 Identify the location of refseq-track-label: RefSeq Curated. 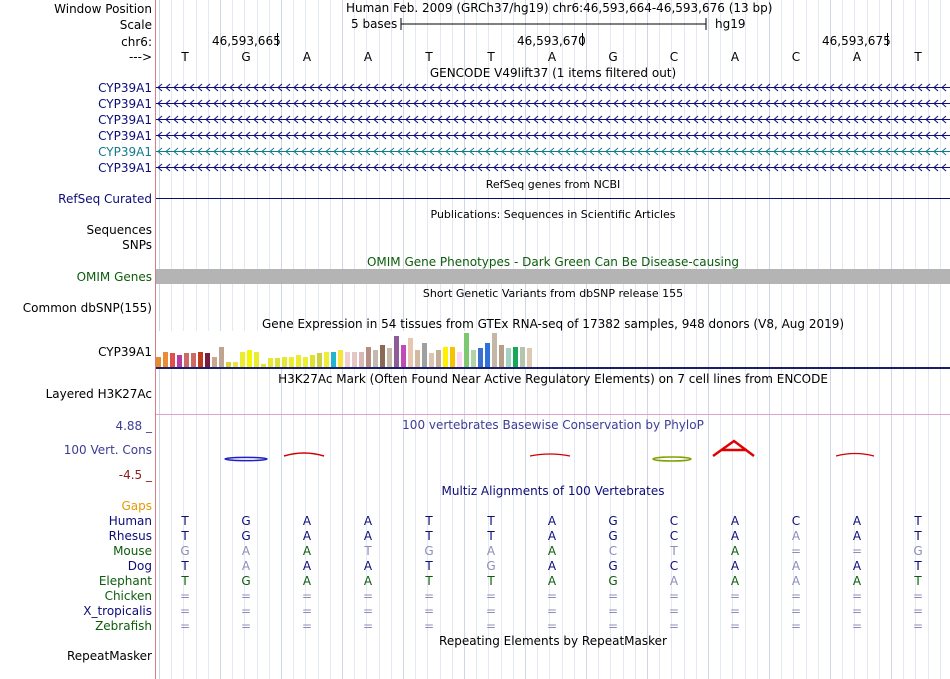
(105, 199).